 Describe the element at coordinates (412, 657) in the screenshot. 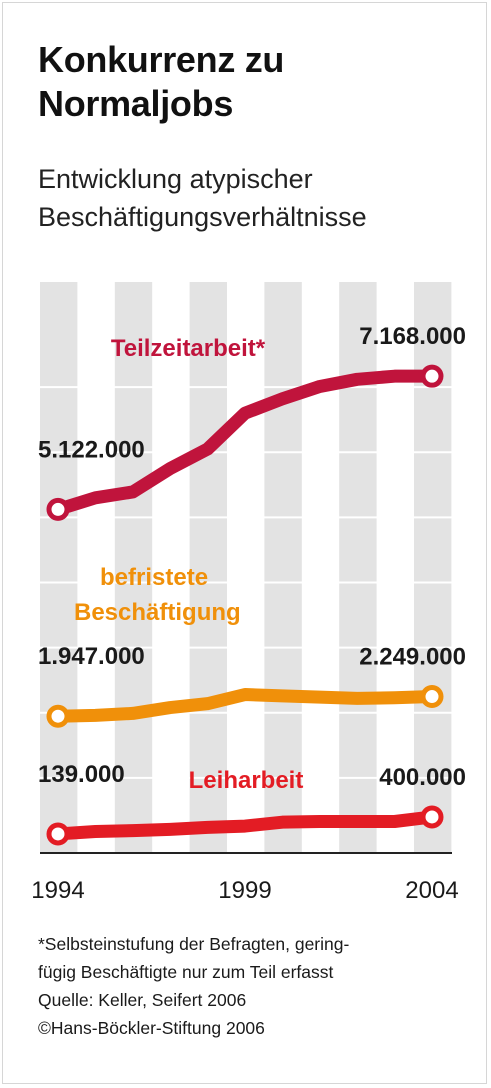

I see `end-value-label: 2.249.000` at that location.